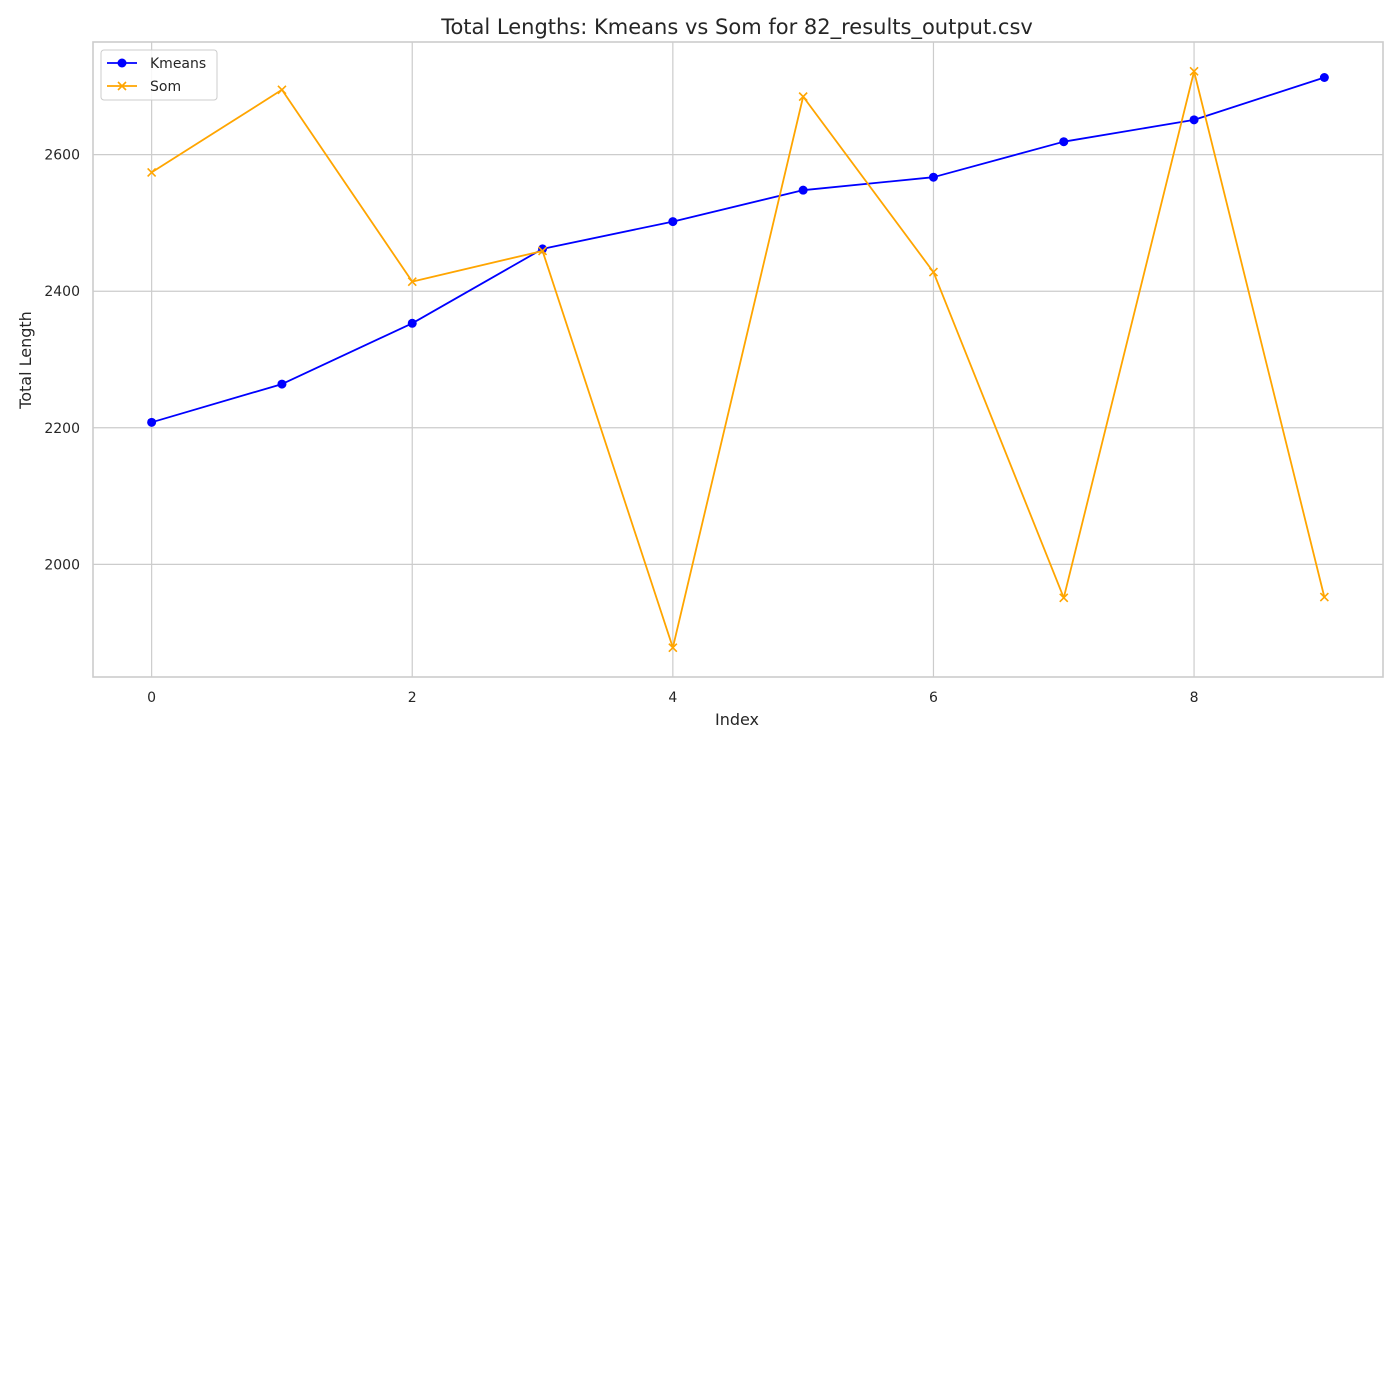 The image size is (1400, 1400). What do you see at coordinates (62, 565) in the screenshot?
I see `y-tick-label: 2000` at bounding box center [62, 565].